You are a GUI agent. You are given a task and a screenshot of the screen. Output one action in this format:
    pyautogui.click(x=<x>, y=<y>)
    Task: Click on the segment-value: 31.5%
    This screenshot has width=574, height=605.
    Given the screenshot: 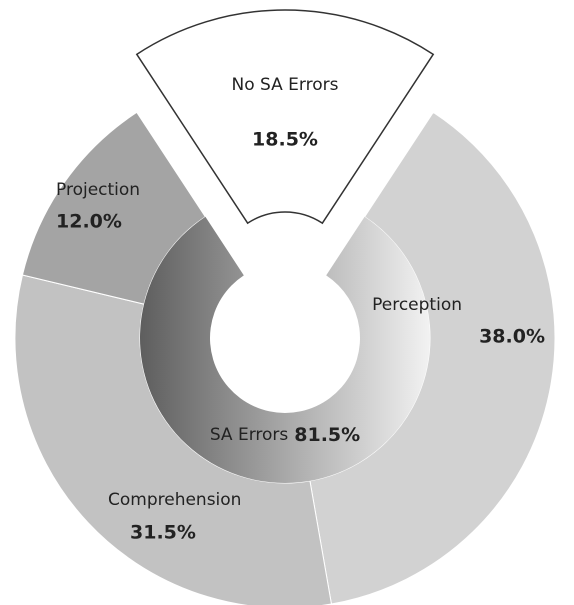 What is the action you would take?
    pyautogui.click(x=163, y=533)
    